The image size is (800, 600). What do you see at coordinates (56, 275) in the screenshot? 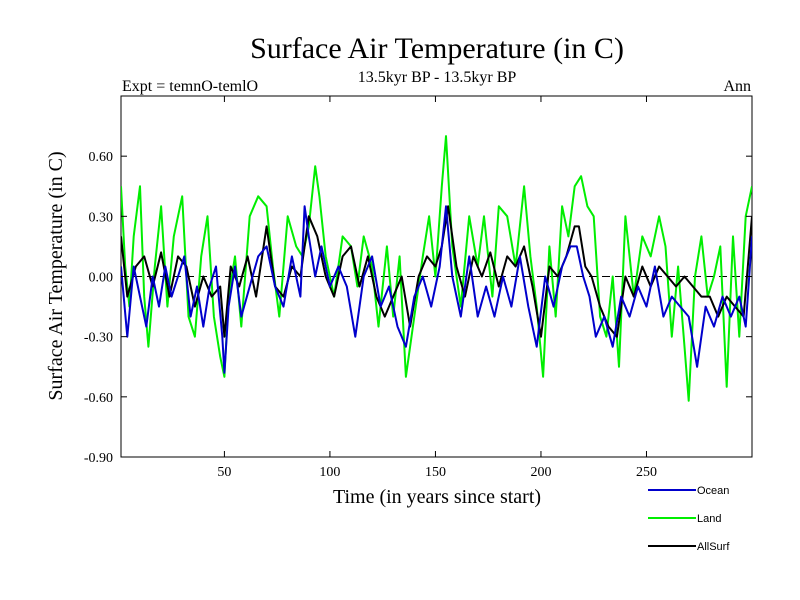
I see `y-axis-label: Surface Air Temperature (in C)` at bounding box center [56, 275].